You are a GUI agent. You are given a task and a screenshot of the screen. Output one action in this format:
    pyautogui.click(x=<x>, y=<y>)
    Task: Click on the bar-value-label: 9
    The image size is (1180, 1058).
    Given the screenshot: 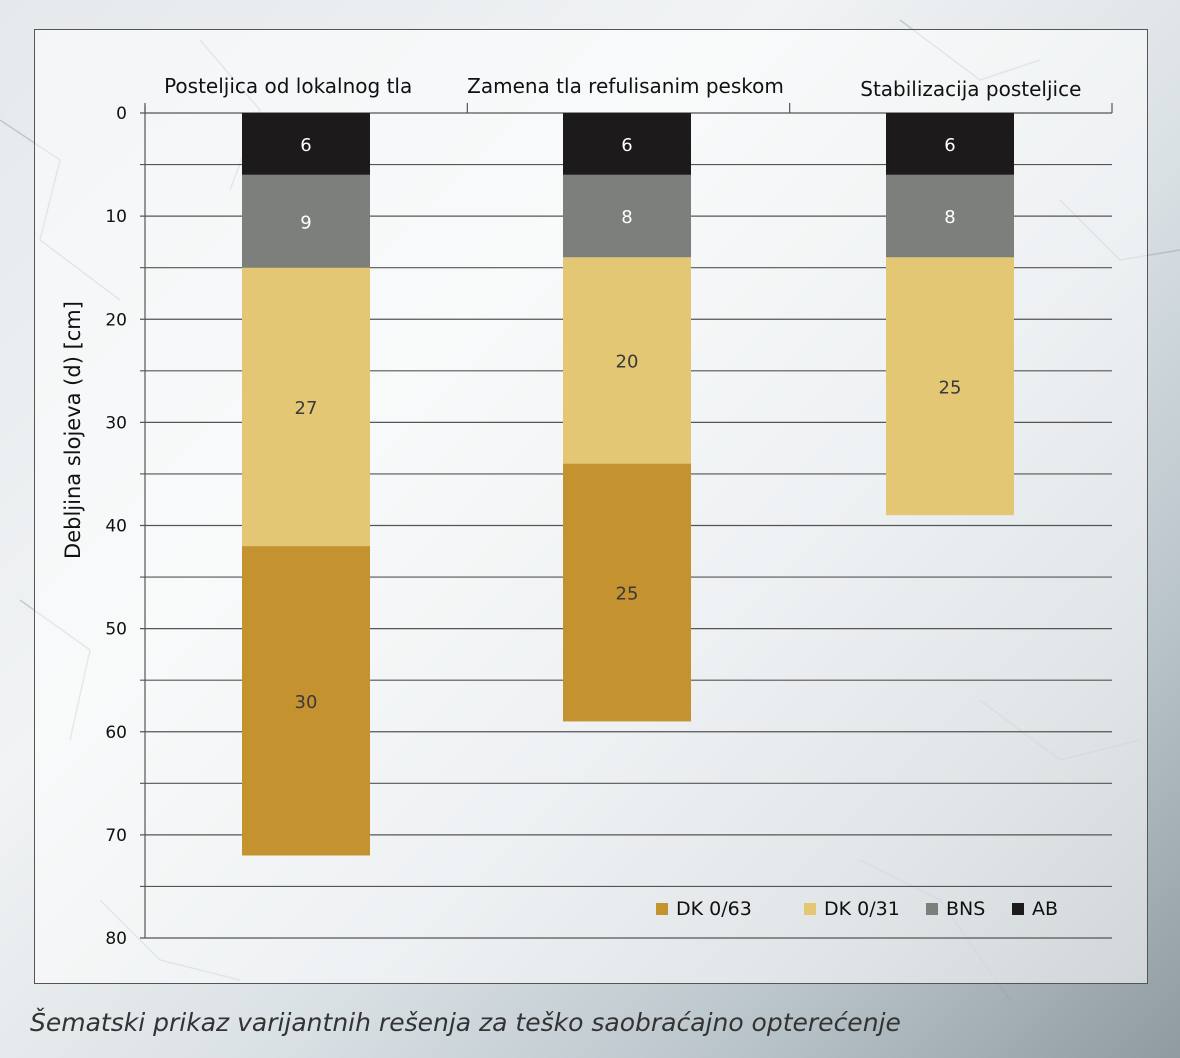 What is the action you would take?
    pyautogui.click(x=305, y=222)
    